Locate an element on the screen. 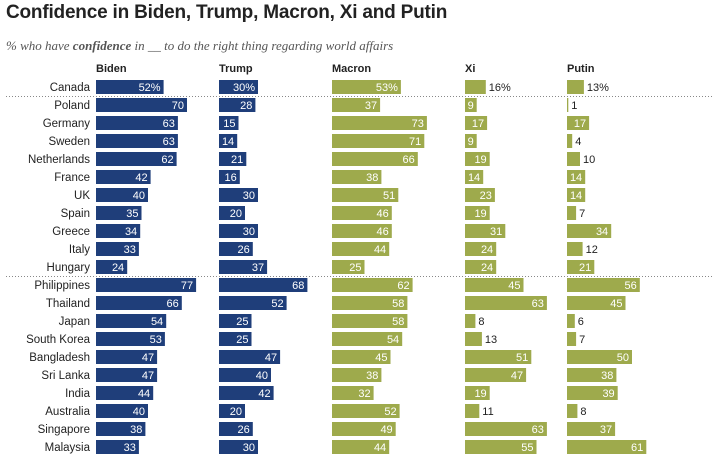 Image resolution: width=720 pixels, height=454 pixels. data-label: 62 is located at coordinates (167, 160).